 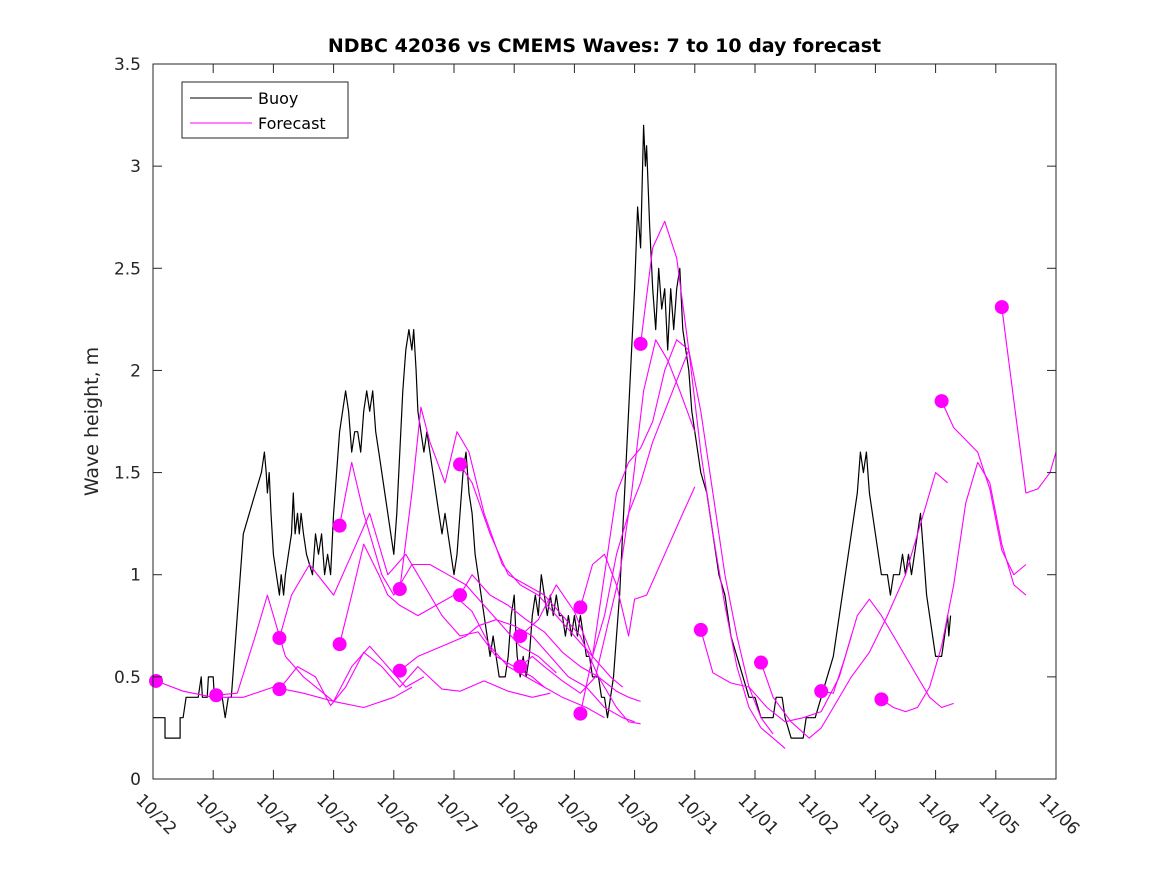 I want to click on y-tick-label: 3.5, so click(x=127, y=65).